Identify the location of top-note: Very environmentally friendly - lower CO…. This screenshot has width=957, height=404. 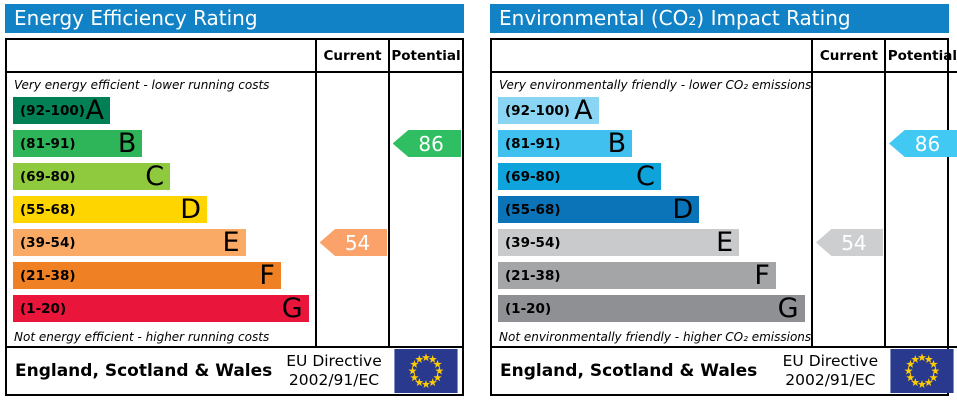
(655, 85).